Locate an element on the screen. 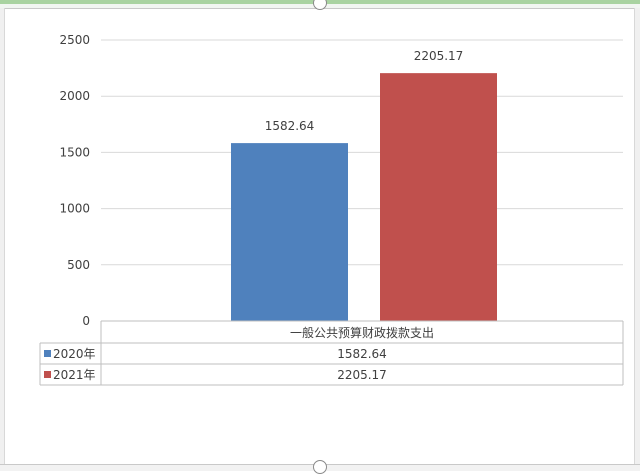  y-tick-label: 1000 is located at coordinates (74, 209).